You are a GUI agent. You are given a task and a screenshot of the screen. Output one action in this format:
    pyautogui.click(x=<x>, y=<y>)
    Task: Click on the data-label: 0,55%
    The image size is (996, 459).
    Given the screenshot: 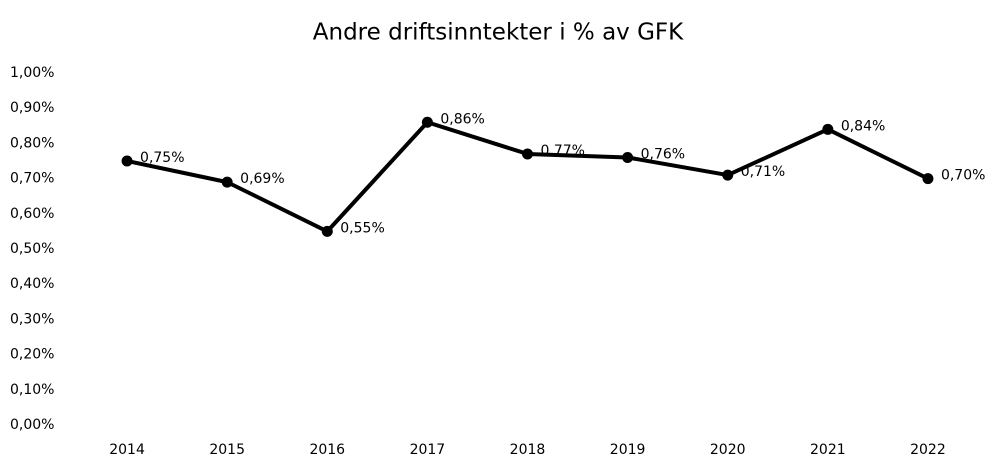 What is the action you would take?
    pyautogui.click(x=362, y=228)
    